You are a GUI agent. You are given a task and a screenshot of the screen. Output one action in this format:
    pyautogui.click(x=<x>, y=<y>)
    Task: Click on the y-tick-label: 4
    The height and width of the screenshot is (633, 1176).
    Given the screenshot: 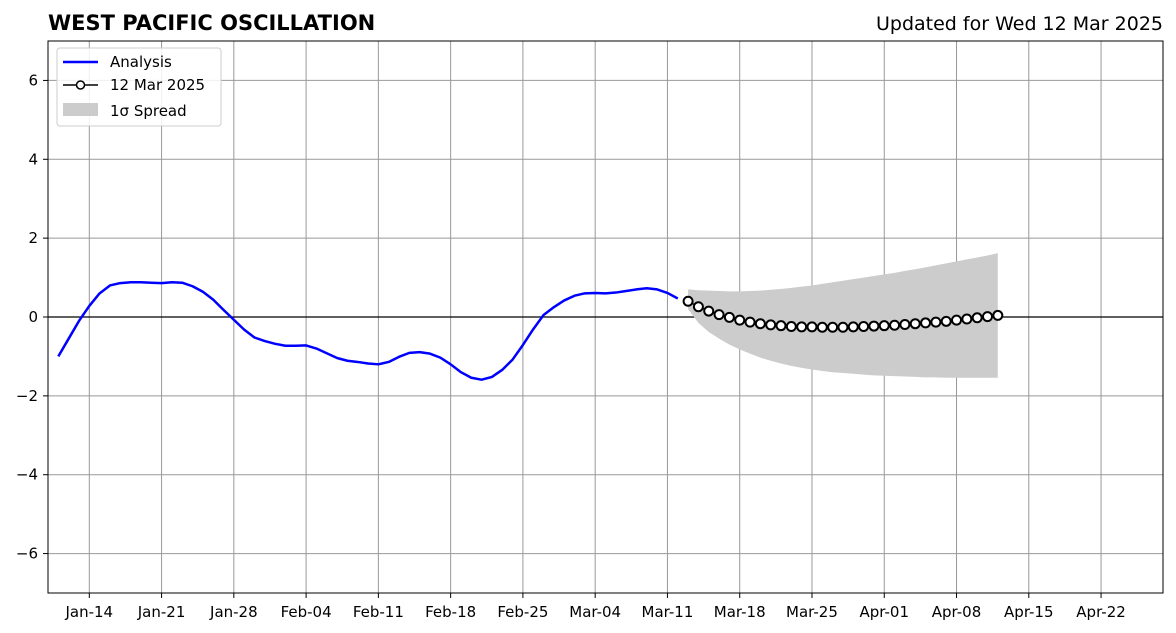 What is the action you would take?
    pyautogui.click(x=33, y=159)
    